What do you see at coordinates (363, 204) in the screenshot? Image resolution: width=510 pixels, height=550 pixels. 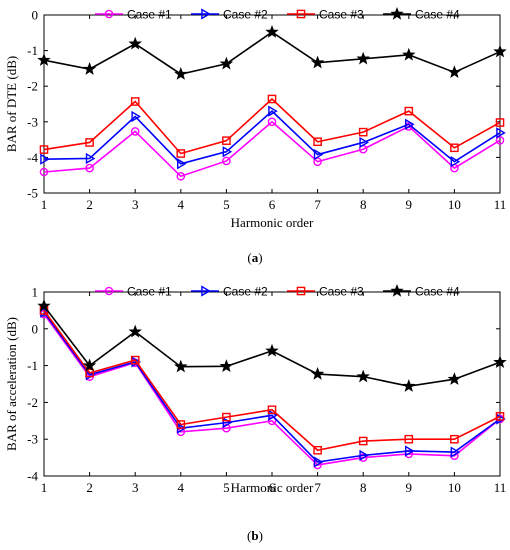 I see `x-tick-label: 8` at bounding box center [363, 204].